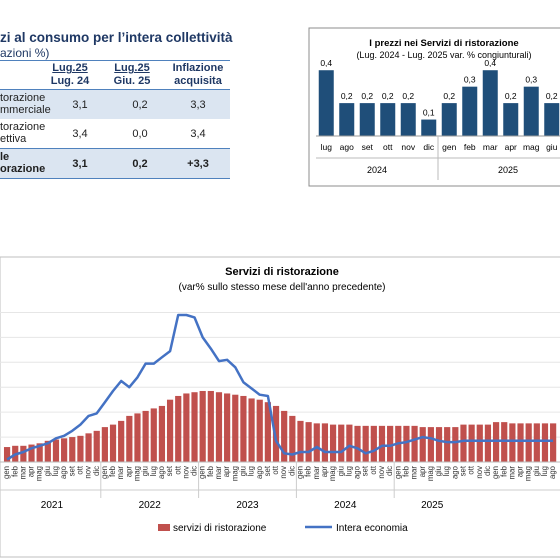 This screenshot has height=560, width=560. Describe the element at coordinates (23, 163) in the screenshot. I see `row-label: le orazione` at that location.